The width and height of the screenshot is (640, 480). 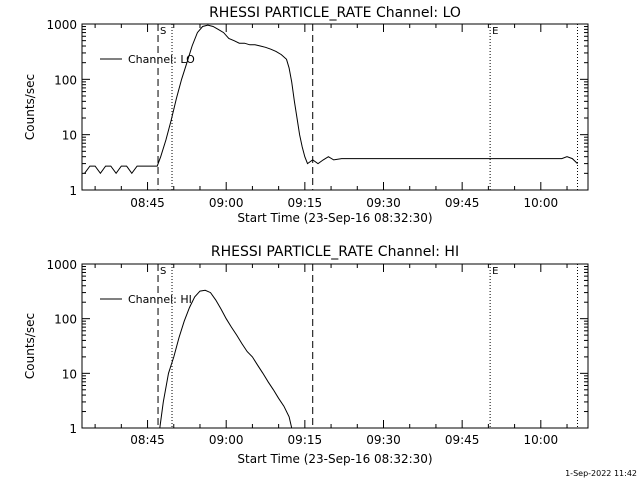 What do you see at coordinates (226, 359) in the screenshot?
I see `series-line` at bounding box center [226, 359].